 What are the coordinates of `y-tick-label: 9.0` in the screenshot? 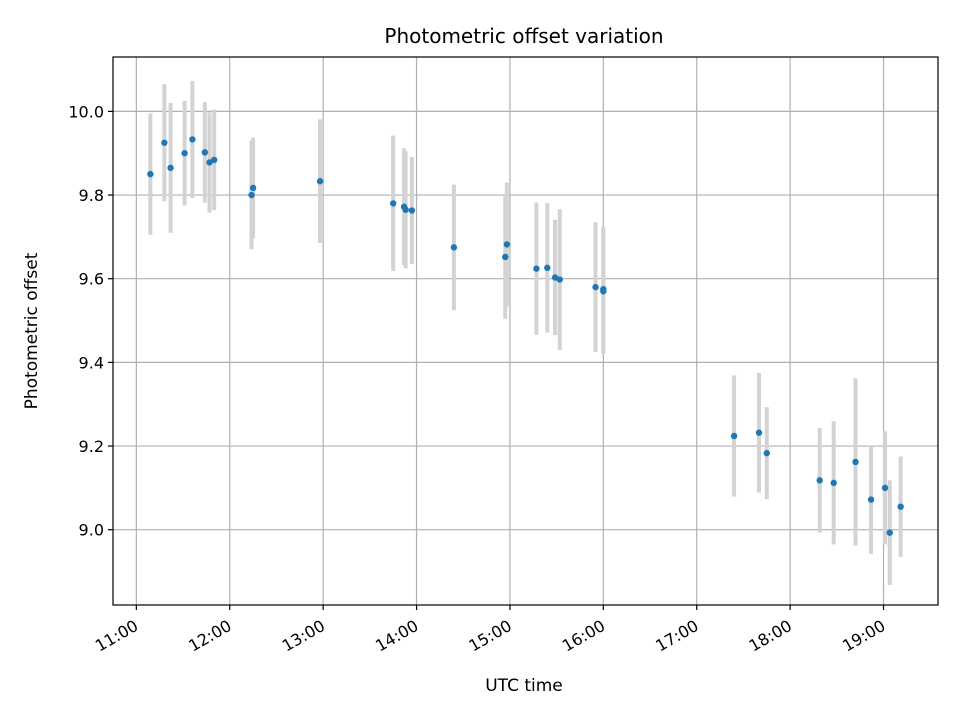 It's located at (91, 530).